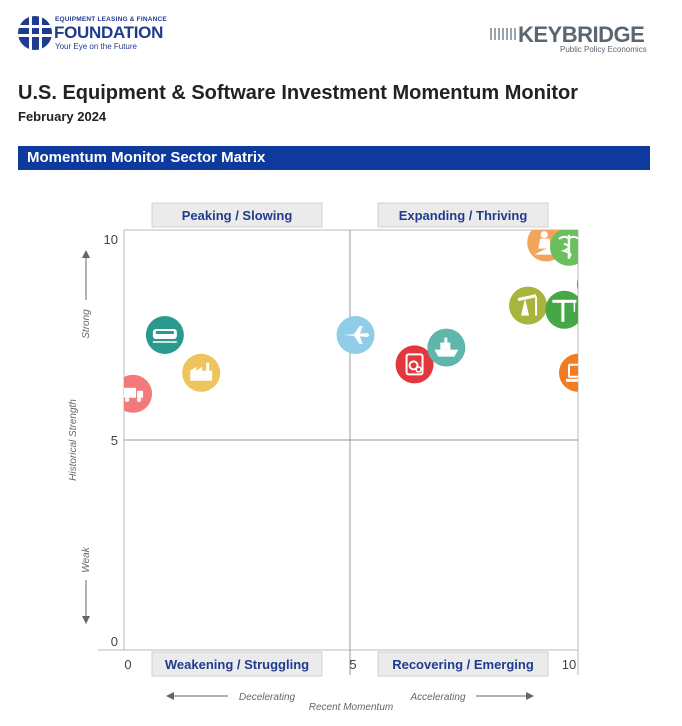 The width and height of the screenshot is (682, 726). What do you see at coordinates (86, 324) in the screenshot?
I see `y-direction-strong: Strong` at bounding box center [86, 324].